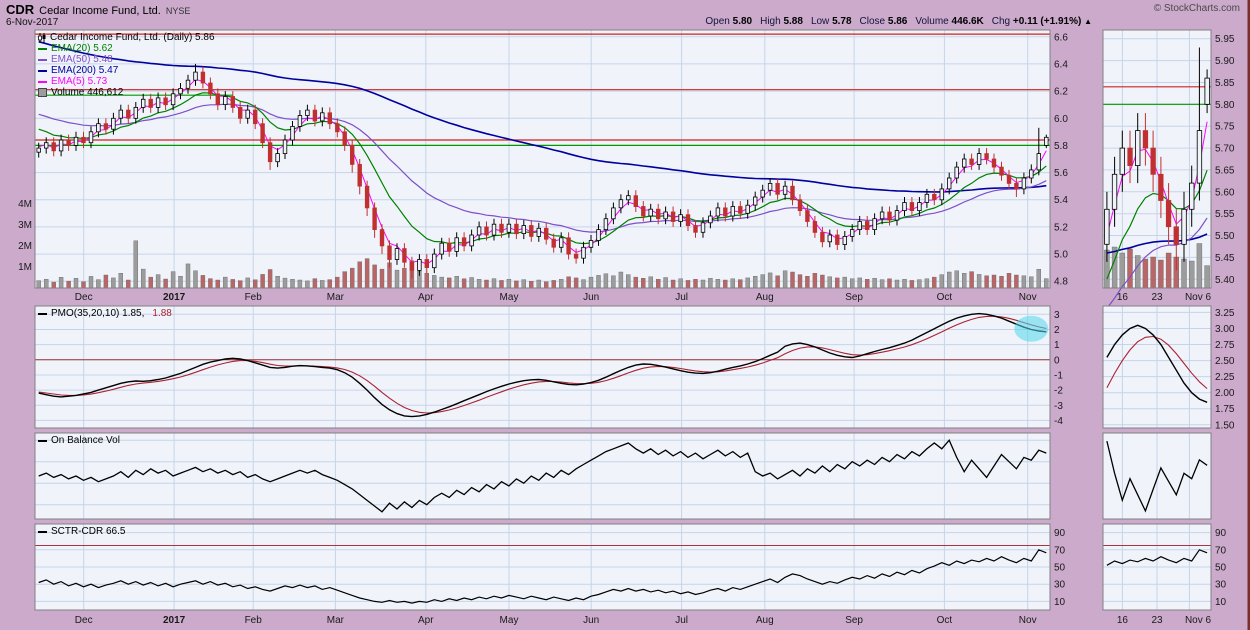  I want to click on svg-text: 6.6, so click(1061, 37).